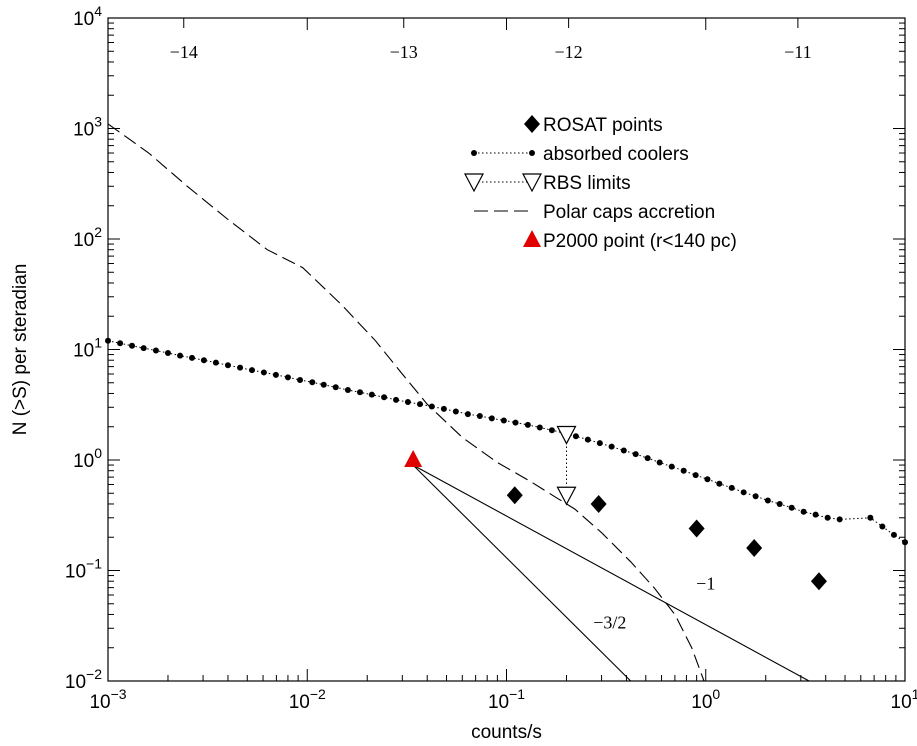  I want to click on top-axis-label: −12, so click(569, 52).